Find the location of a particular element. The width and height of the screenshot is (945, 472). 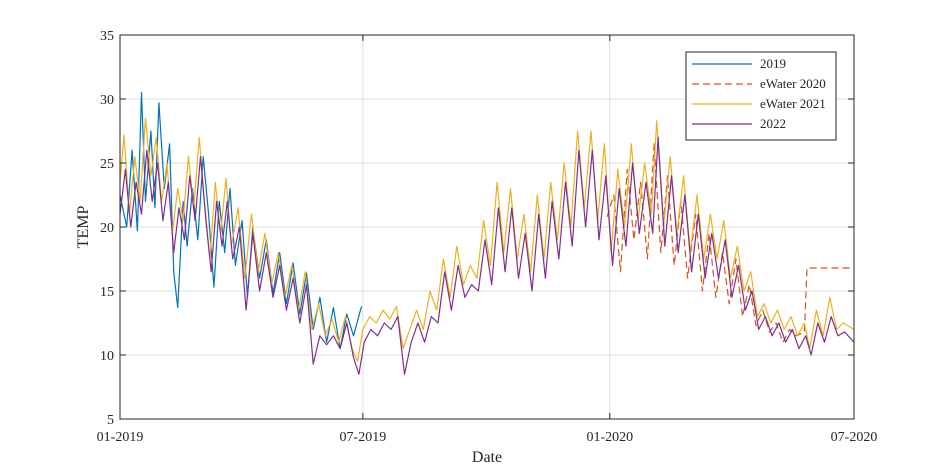

x-tick-label: 07-2020 is located at coordinates (854, 437).